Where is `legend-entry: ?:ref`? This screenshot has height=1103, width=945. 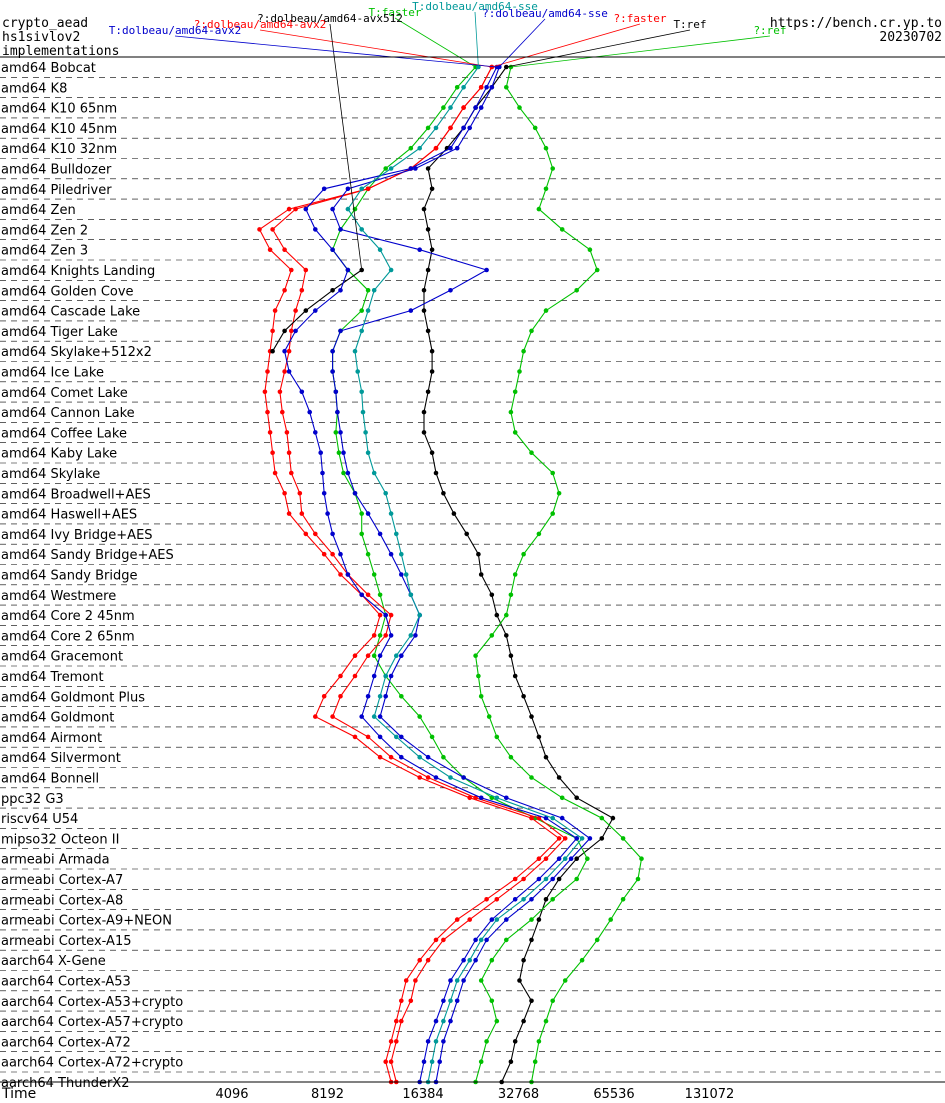 legend-entry: ?:ref is located at coordinates (769, 30).